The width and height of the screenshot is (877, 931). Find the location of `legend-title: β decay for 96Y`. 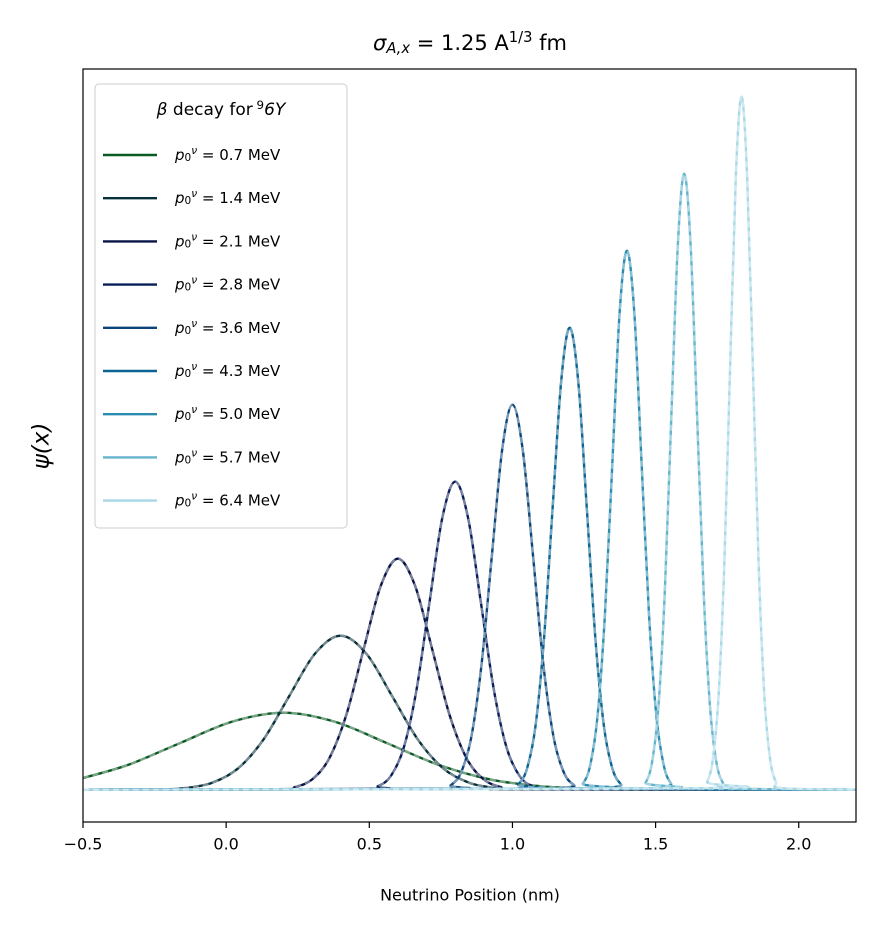

legend-title: β decay for 96Y is located at coordinates (221, 109).